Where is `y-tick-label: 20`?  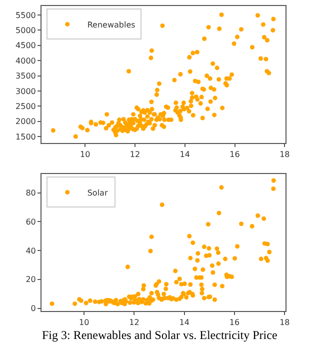 y-tick-label: 20 is located at coordinates (31, 279).